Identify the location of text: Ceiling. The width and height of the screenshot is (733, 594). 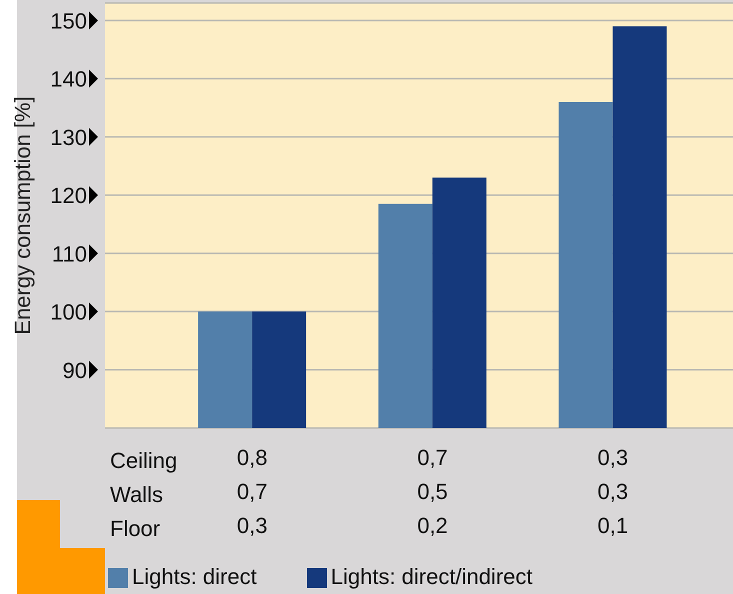
(144, 461).